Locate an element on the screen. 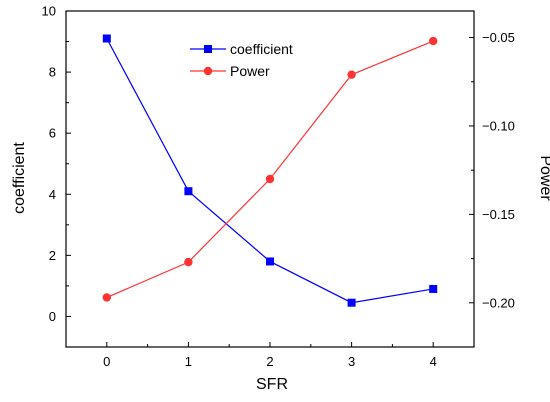  y-right-tick-label: −0.20 is located at coordinates (498, 302).